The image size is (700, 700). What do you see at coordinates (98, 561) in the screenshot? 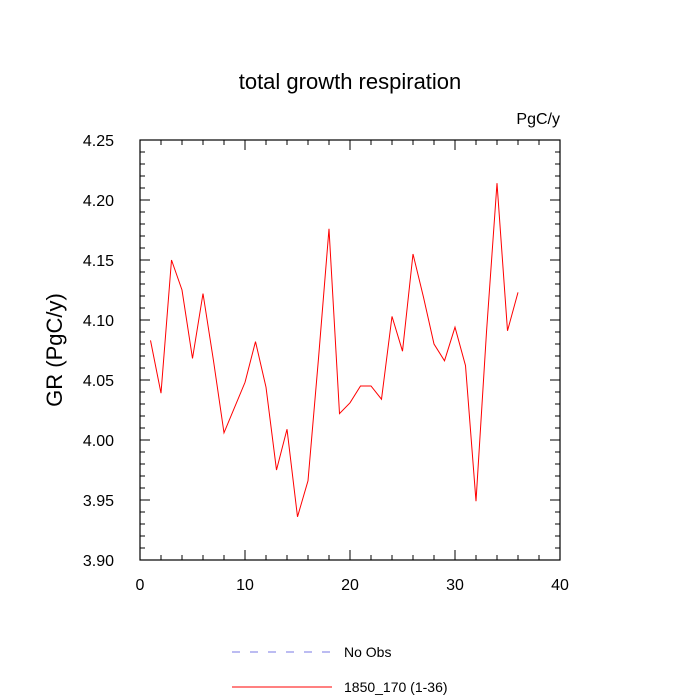
I see `y-tick-label: 3.90` at bounding box center [98, 561].